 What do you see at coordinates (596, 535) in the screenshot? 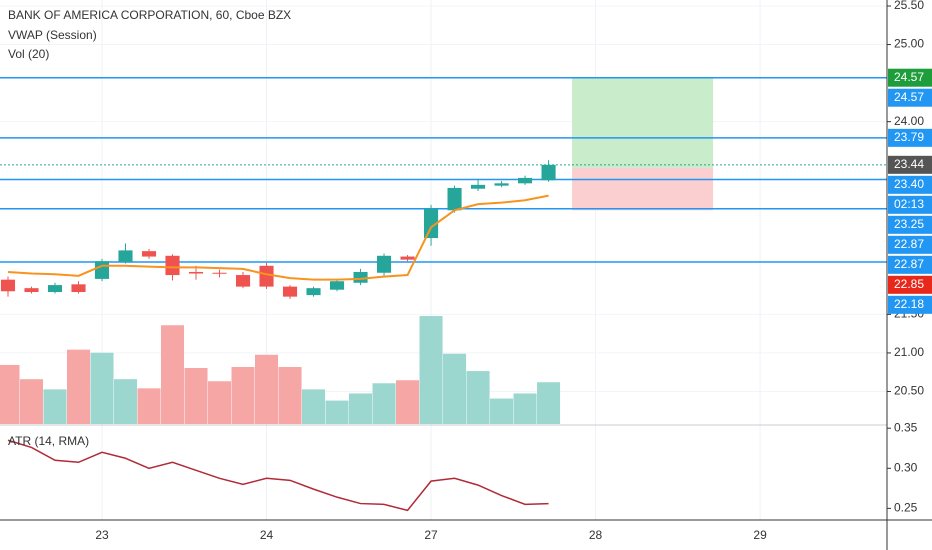
I see `x-tick-label: 28` at bounding box center [596, 535].